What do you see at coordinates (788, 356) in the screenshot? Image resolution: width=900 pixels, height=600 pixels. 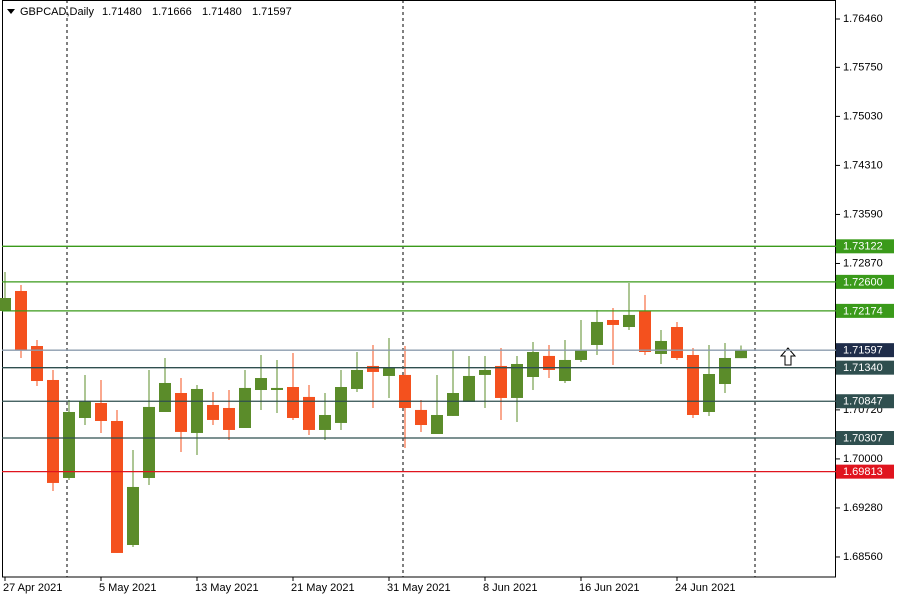 I see `arrow-icon` at bounding box center [788, 356].